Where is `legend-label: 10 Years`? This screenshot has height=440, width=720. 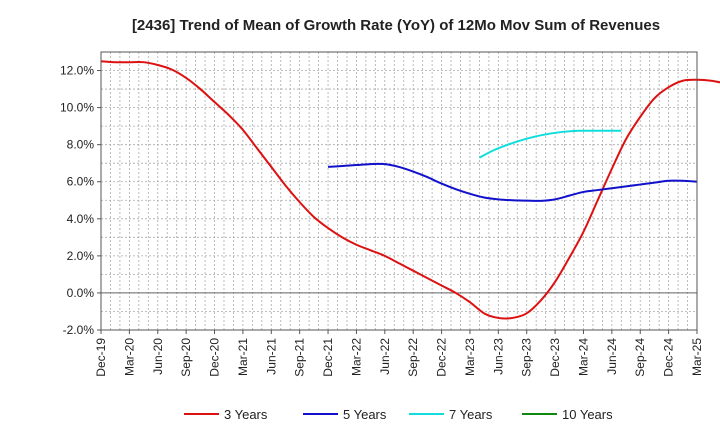 legend-label: 10 Years is located at coordinates (587, 414).